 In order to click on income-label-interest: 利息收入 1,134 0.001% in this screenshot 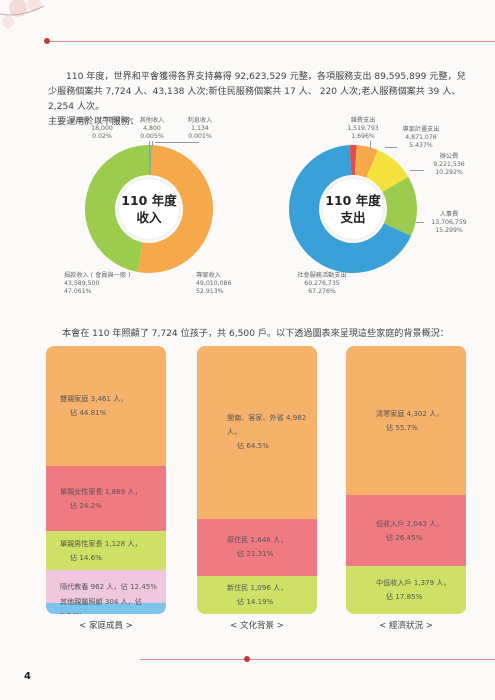, I will do `click(200, 128)`.